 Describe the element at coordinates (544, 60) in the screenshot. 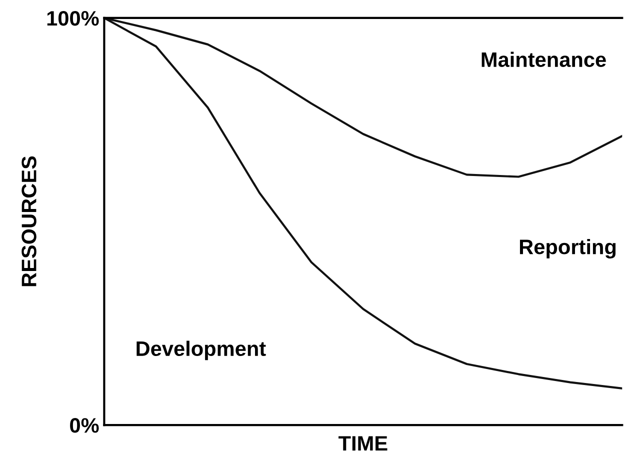

I see `annotation: Maintenance` at that location.